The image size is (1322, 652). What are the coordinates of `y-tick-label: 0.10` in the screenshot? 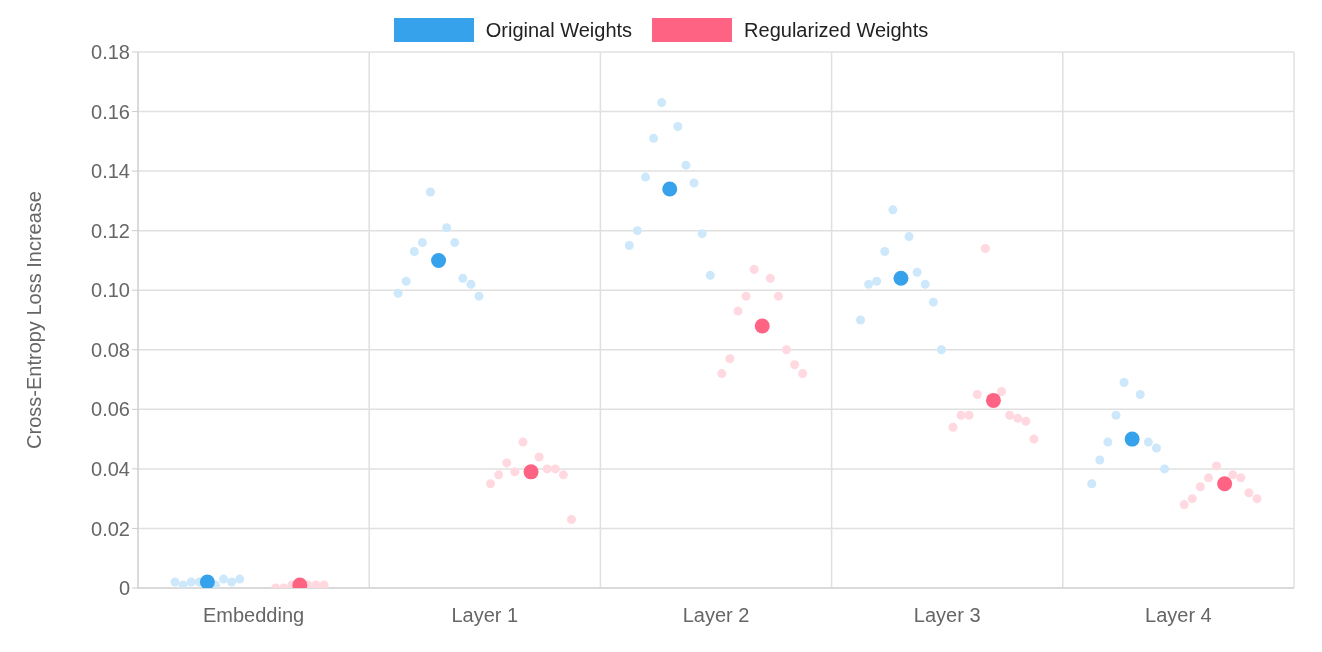 It's located at (110, 290).